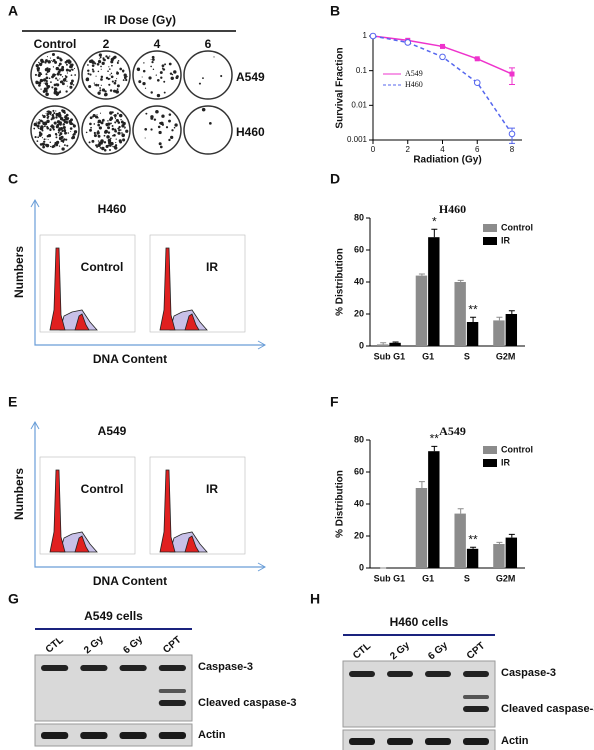 Image resolution: width=594 pixels, height=750 pixels. Describe the element at coordinates (419, 622) in the screenshot. I see `blot-title: H460 cells` at that location.